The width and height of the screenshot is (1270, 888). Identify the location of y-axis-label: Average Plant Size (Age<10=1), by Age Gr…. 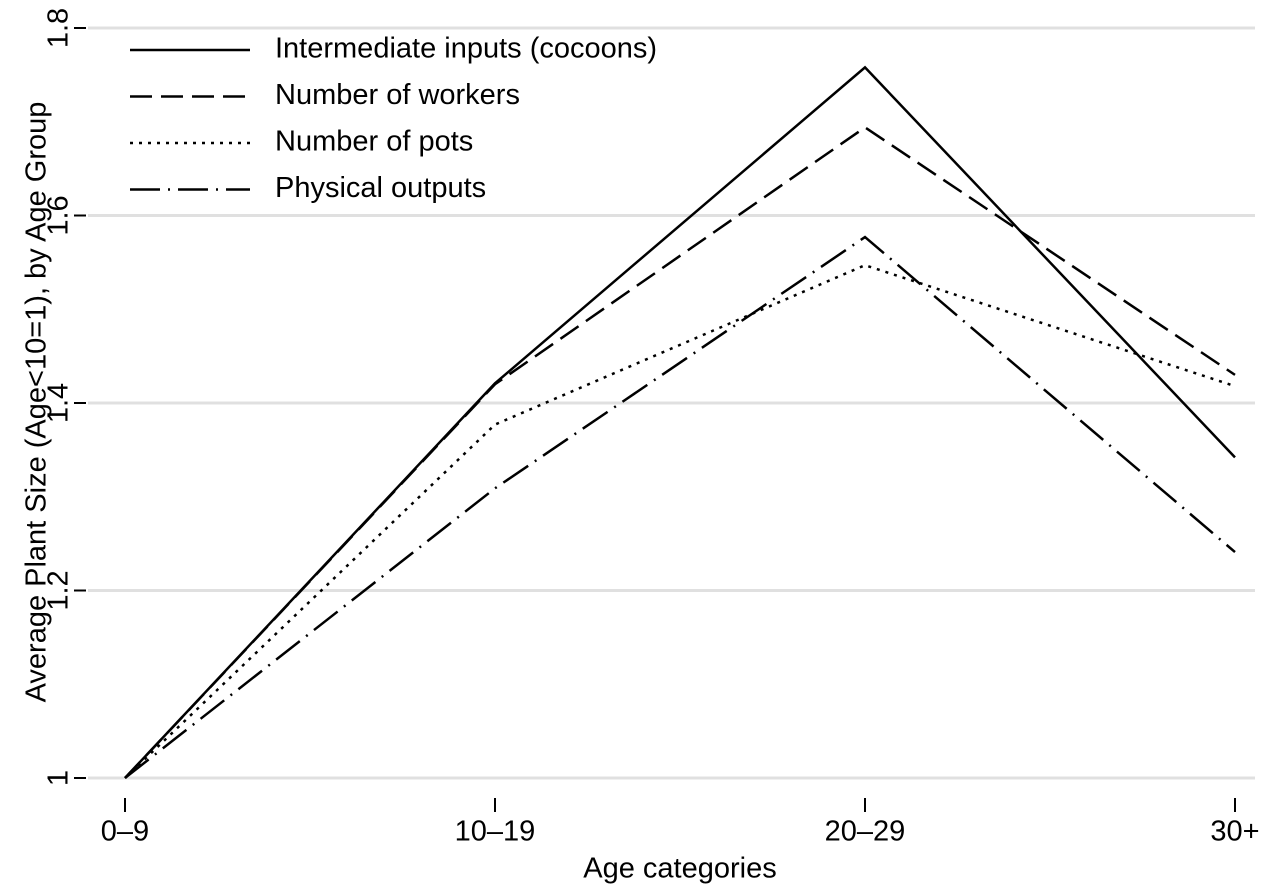
(37, 402).